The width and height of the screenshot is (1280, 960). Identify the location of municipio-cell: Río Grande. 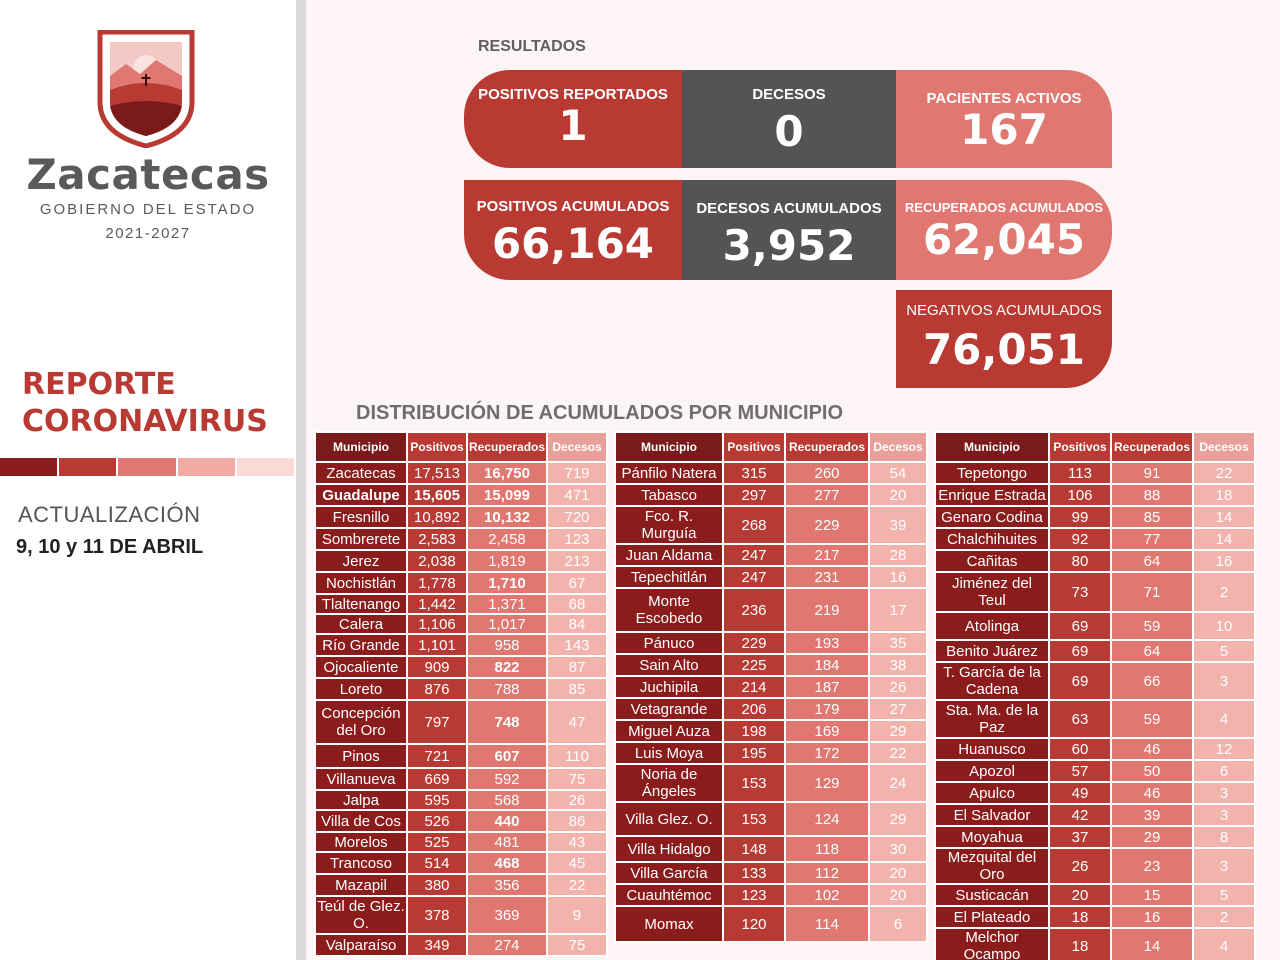
(361, 645).